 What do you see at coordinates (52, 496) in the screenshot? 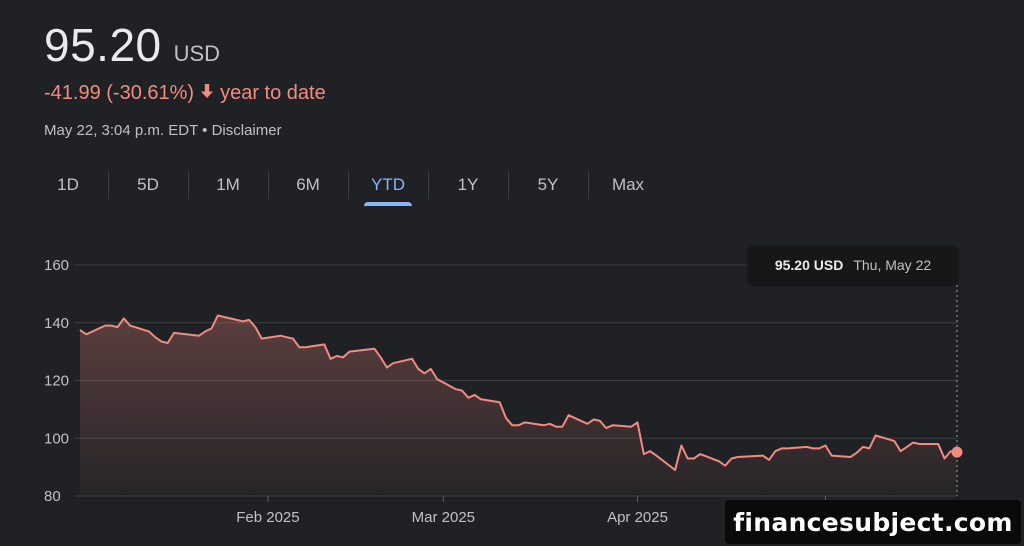
I see `y-tick-label-80: 80` at bounding box center [52, 496].